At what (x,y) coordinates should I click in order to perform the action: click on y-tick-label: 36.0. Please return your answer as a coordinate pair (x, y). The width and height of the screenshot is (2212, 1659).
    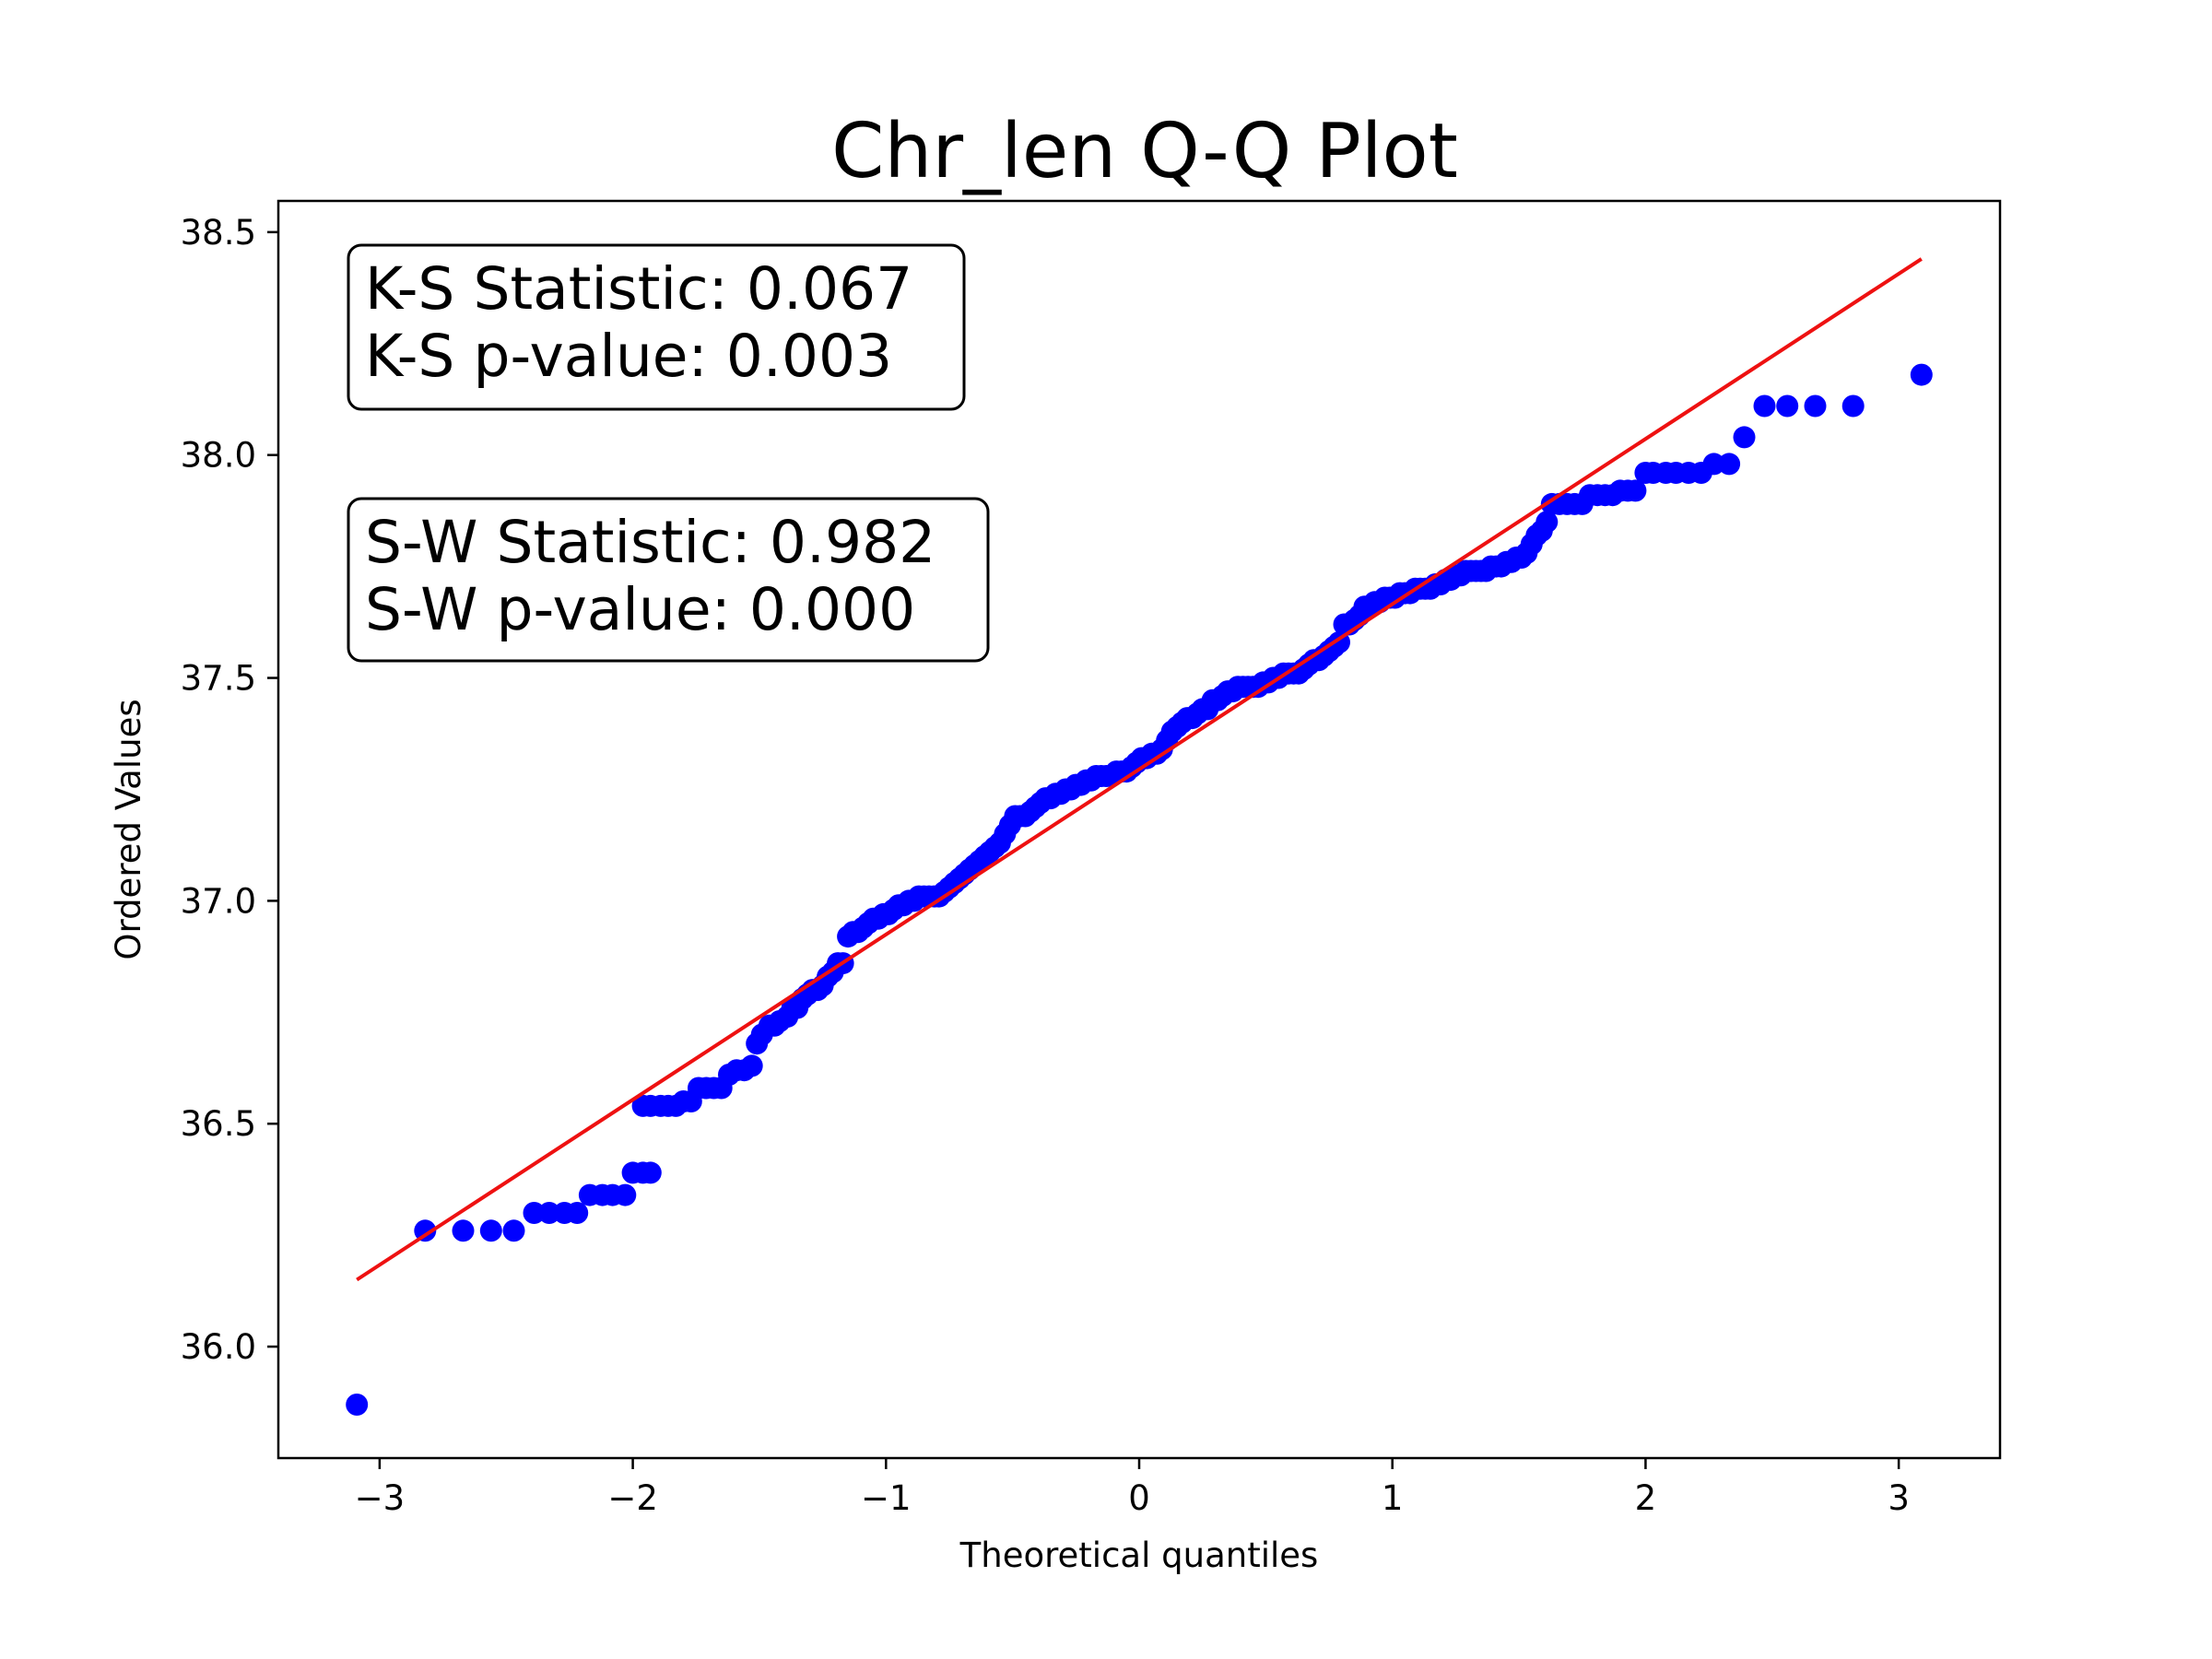
    Looking at the image, I should click on (218, 1347).